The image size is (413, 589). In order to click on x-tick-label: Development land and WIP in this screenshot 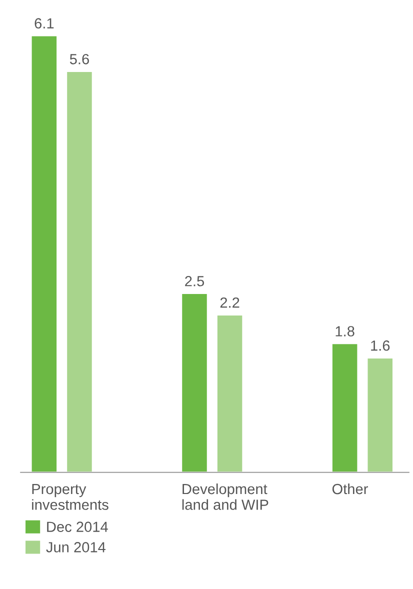, I will do `click(225, 496)`.